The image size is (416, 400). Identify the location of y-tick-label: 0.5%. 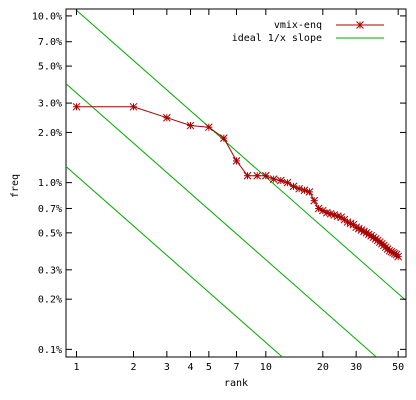
(50, 233).